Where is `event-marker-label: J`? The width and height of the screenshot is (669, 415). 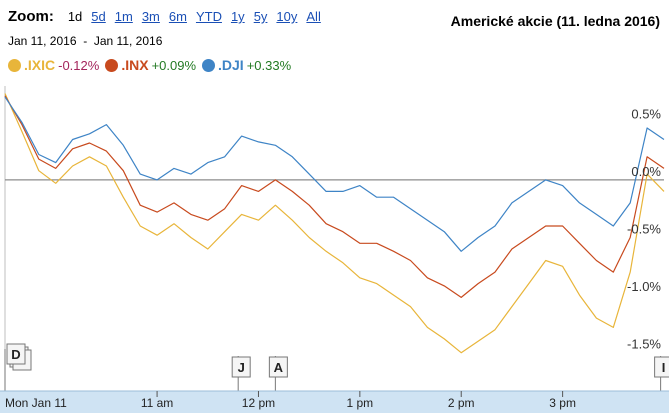
event-marker-label: J is located at coordinates (241, 367).